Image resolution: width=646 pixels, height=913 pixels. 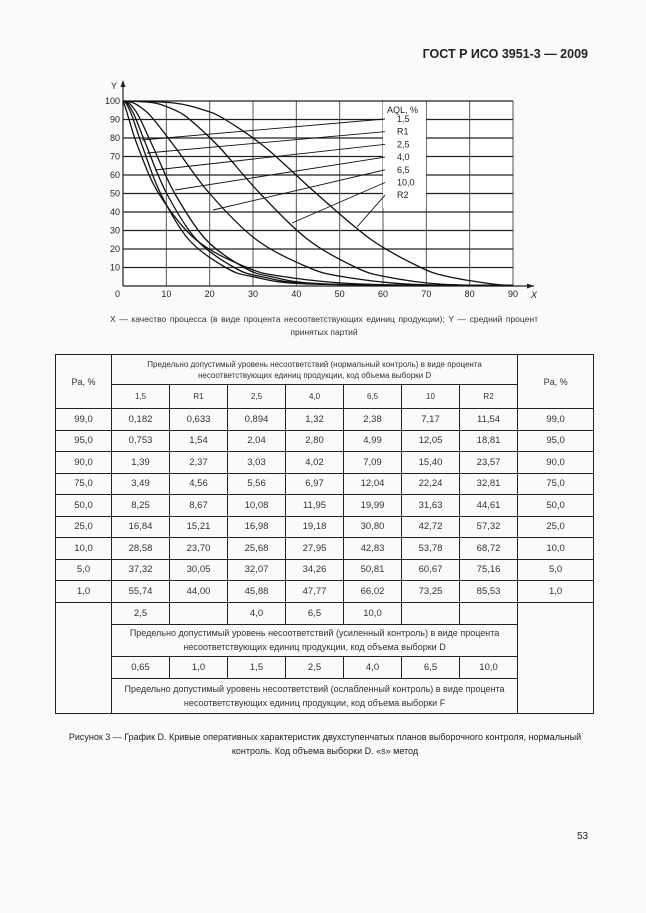 I want to click on y-tick-label: 30, so click(x=115, y=231).